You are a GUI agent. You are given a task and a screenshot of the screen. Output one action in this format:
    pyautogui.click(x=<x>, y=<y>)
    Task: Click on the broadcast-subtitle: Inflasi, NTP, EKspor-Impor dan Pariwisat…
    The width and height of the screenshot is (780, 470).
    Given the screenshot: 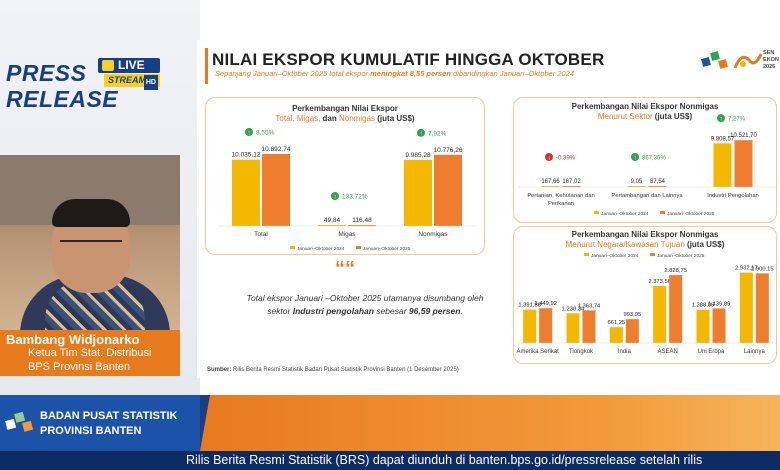 What is the action you would take?
    pyautogui.click(x=339, y=36)
    